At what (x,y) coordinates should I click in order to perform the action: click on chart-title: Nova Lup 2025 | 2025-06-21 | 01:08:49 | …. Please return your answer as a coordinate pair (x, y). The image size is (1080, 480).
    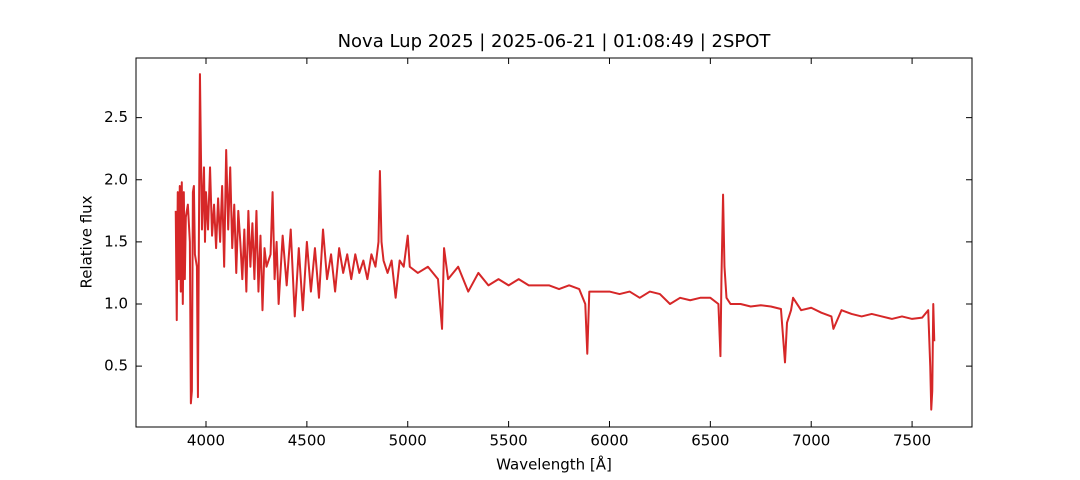
    Looking at the image, I should click on (555, 41).